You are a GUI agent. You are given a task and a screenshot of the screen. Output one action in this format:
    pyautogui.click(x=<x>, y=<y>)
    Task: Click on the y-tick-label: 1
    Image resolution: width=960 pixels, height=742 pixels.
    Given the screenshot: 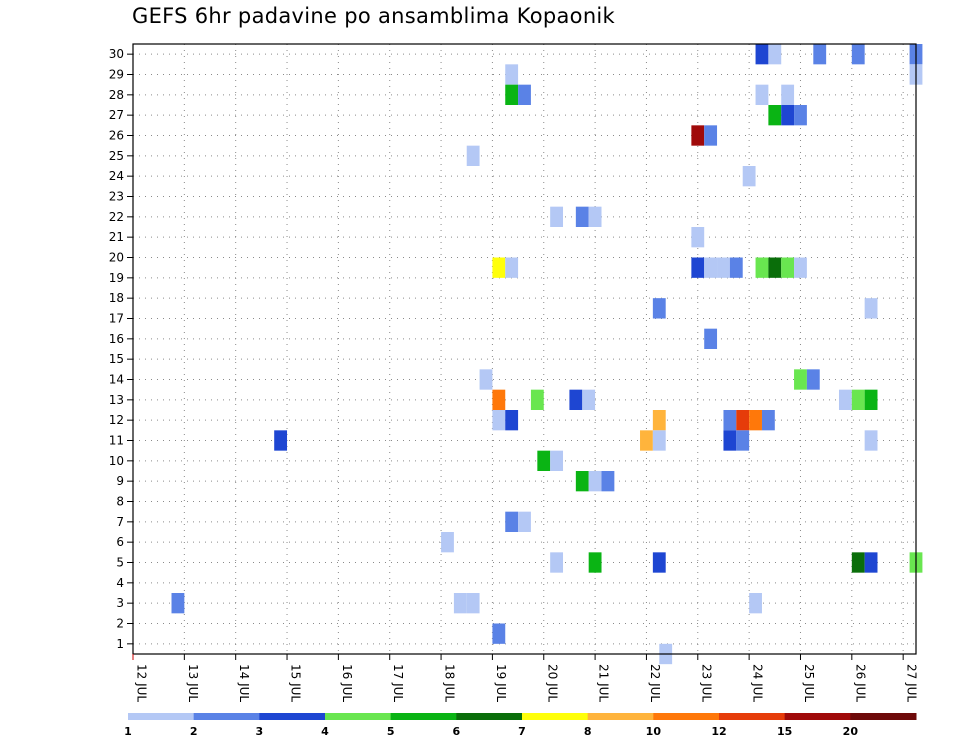 What is the action you would take?
    pyautogui.click(x=120, y=644)
    